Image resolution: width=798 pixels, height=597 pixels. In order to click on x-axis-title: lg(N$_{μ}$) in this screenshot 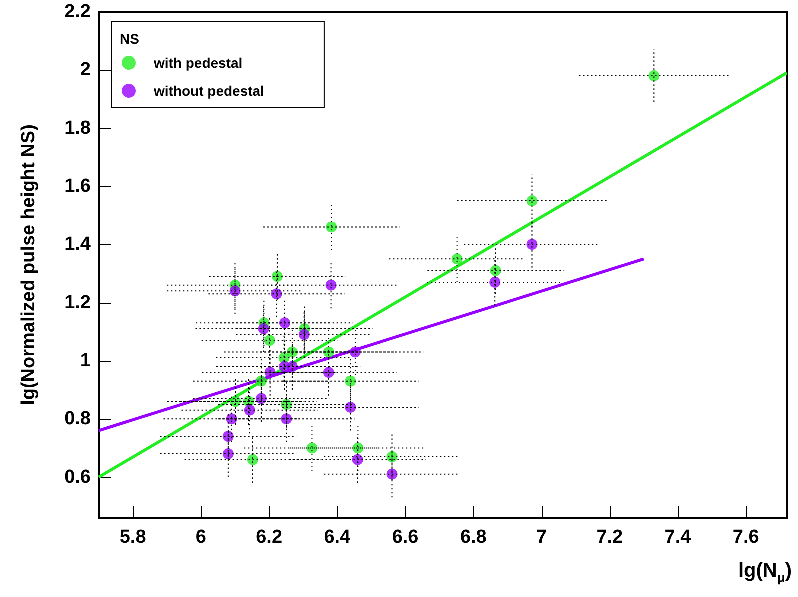, I will do `click(765, 572)`.